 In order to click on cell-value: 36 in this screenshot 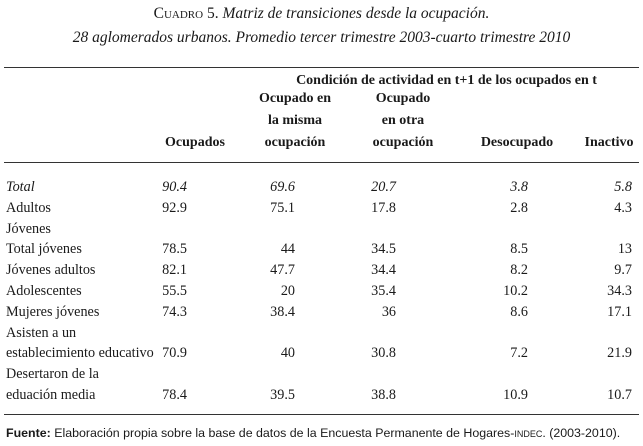, I will do `click(388, 311)`.